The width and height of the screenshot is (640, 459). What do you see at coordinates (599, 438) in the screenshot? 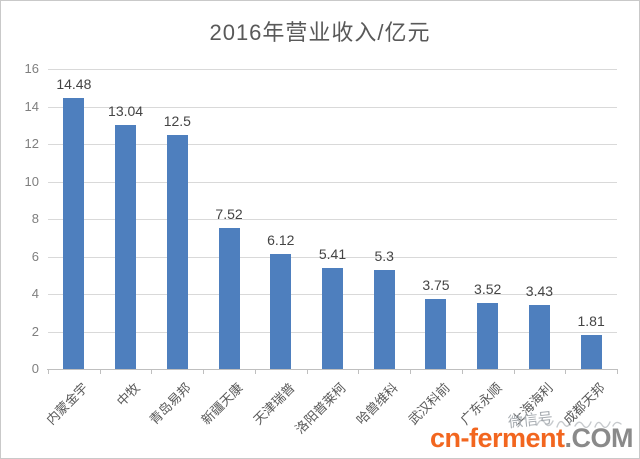
I see `watermark-tld-text: .COM` at bounding box center [599, 438].